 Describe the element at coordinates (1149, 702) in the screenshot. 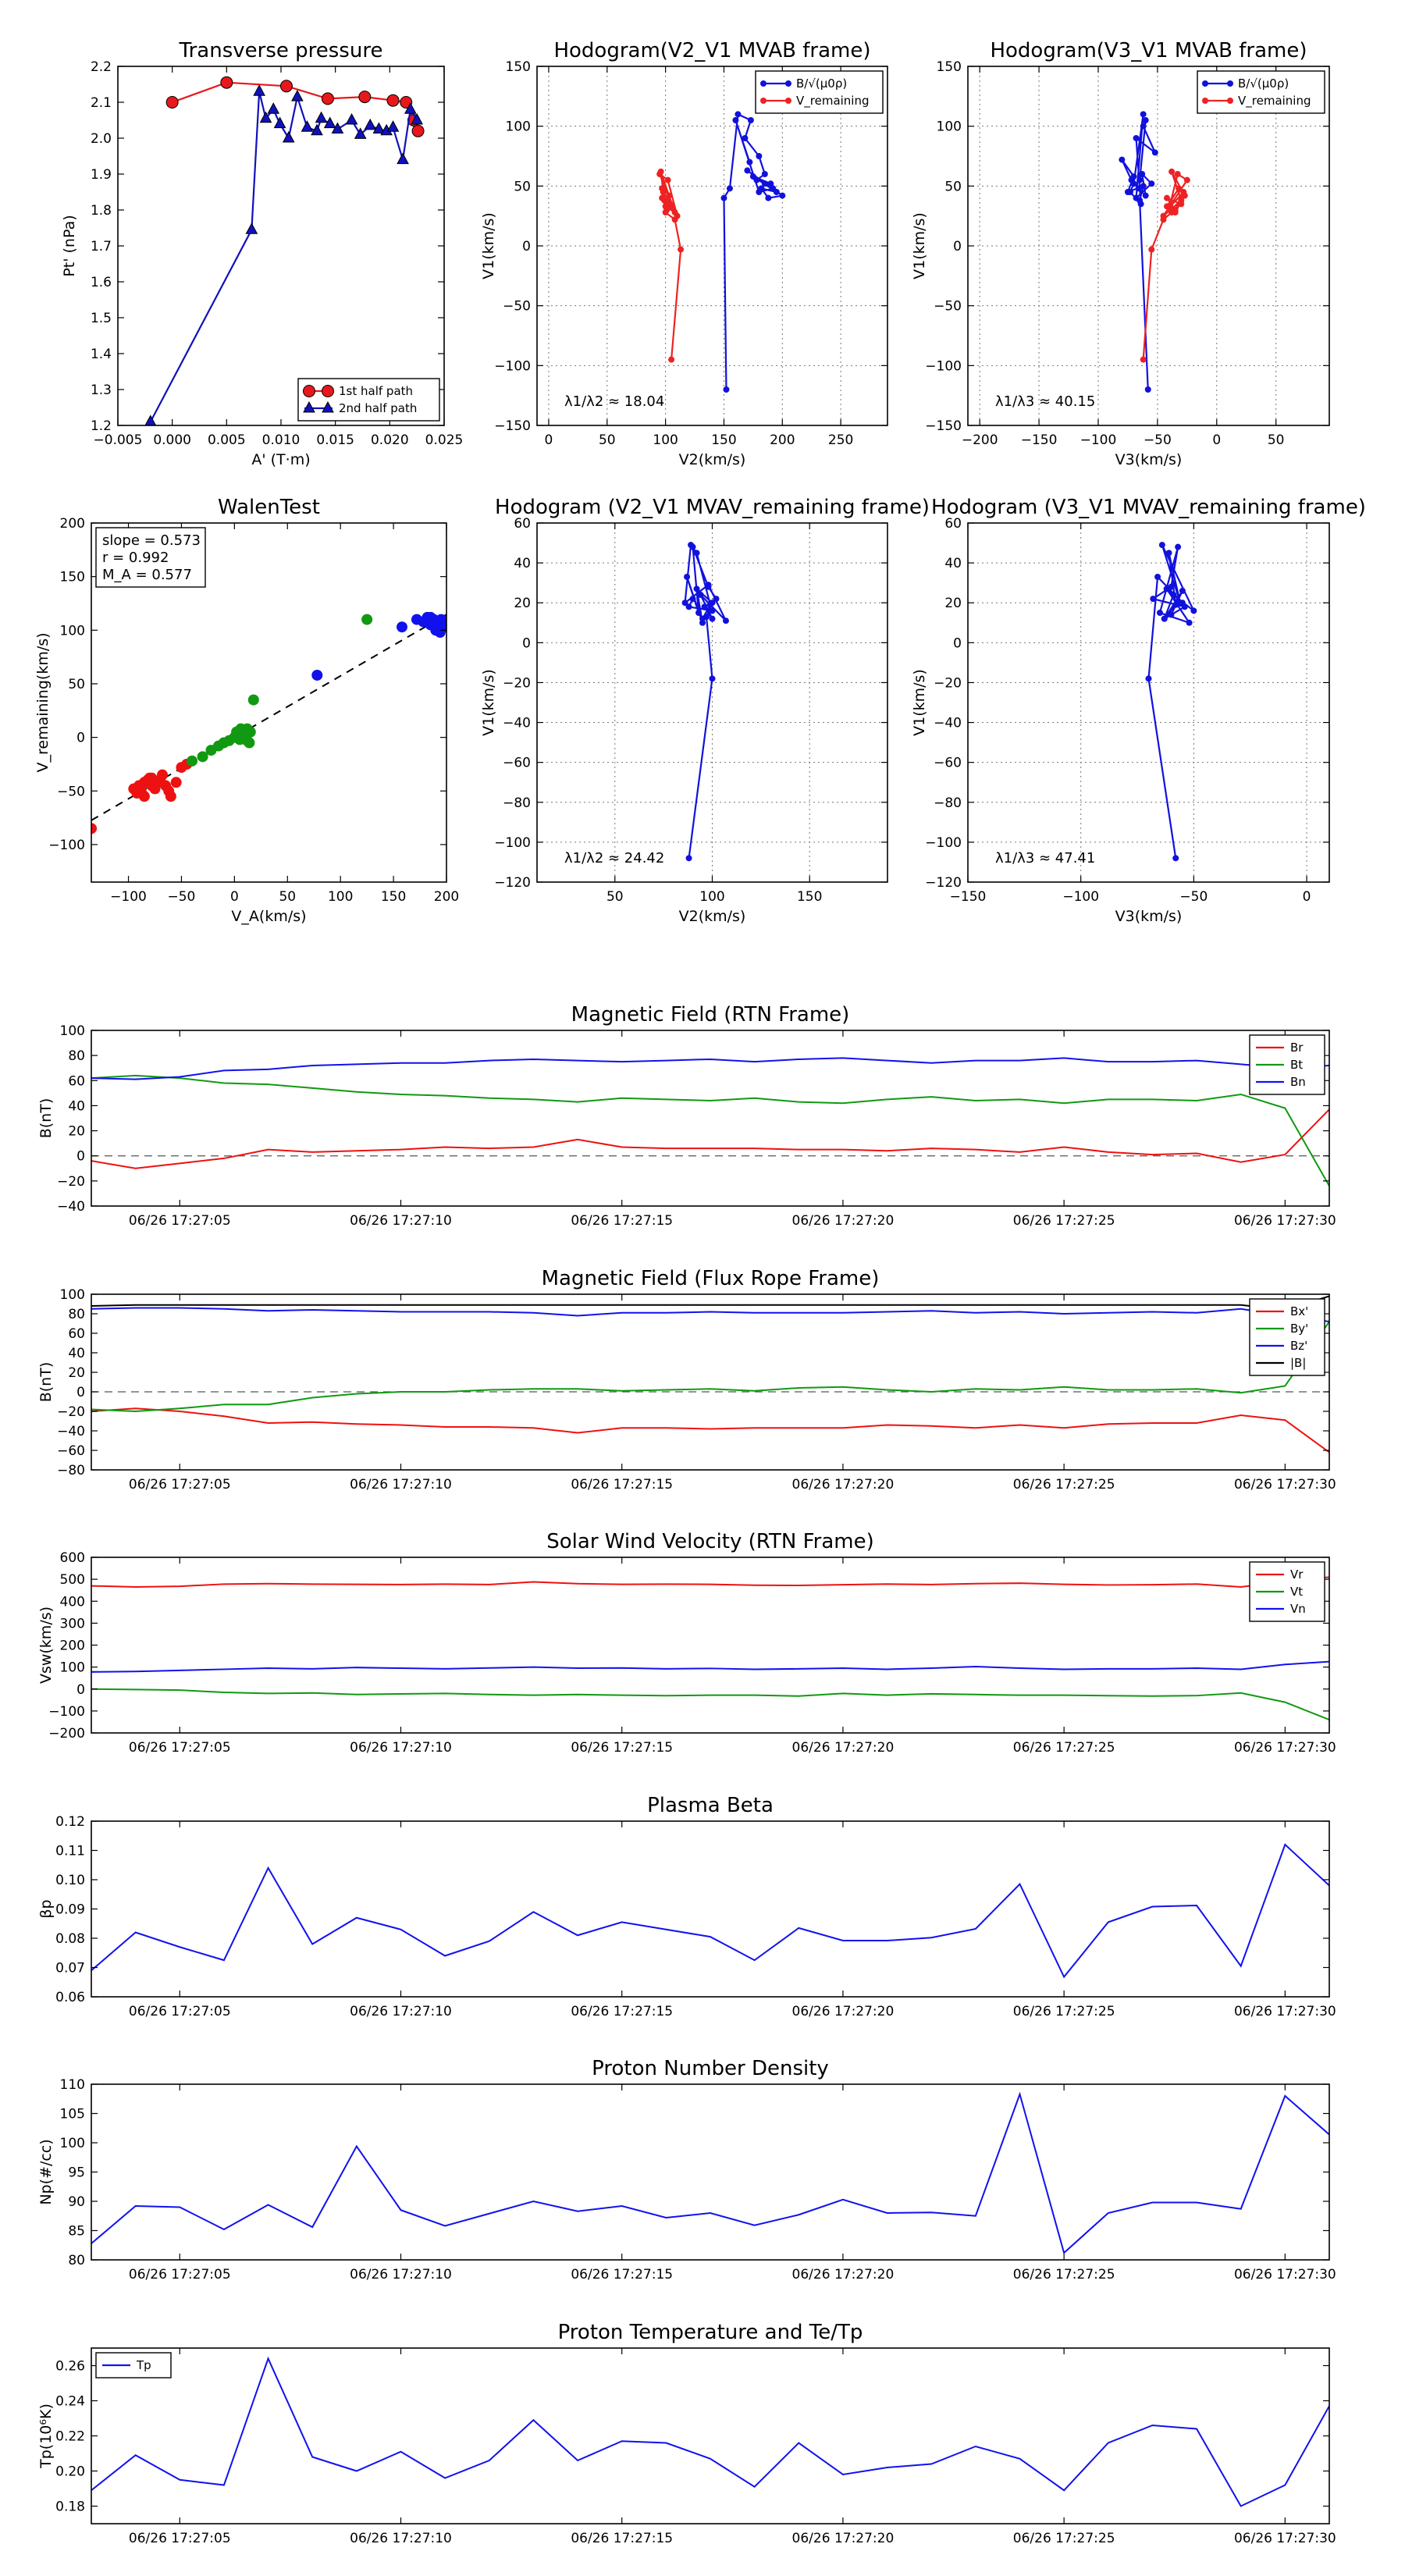

I see `axes-frame` at that location.